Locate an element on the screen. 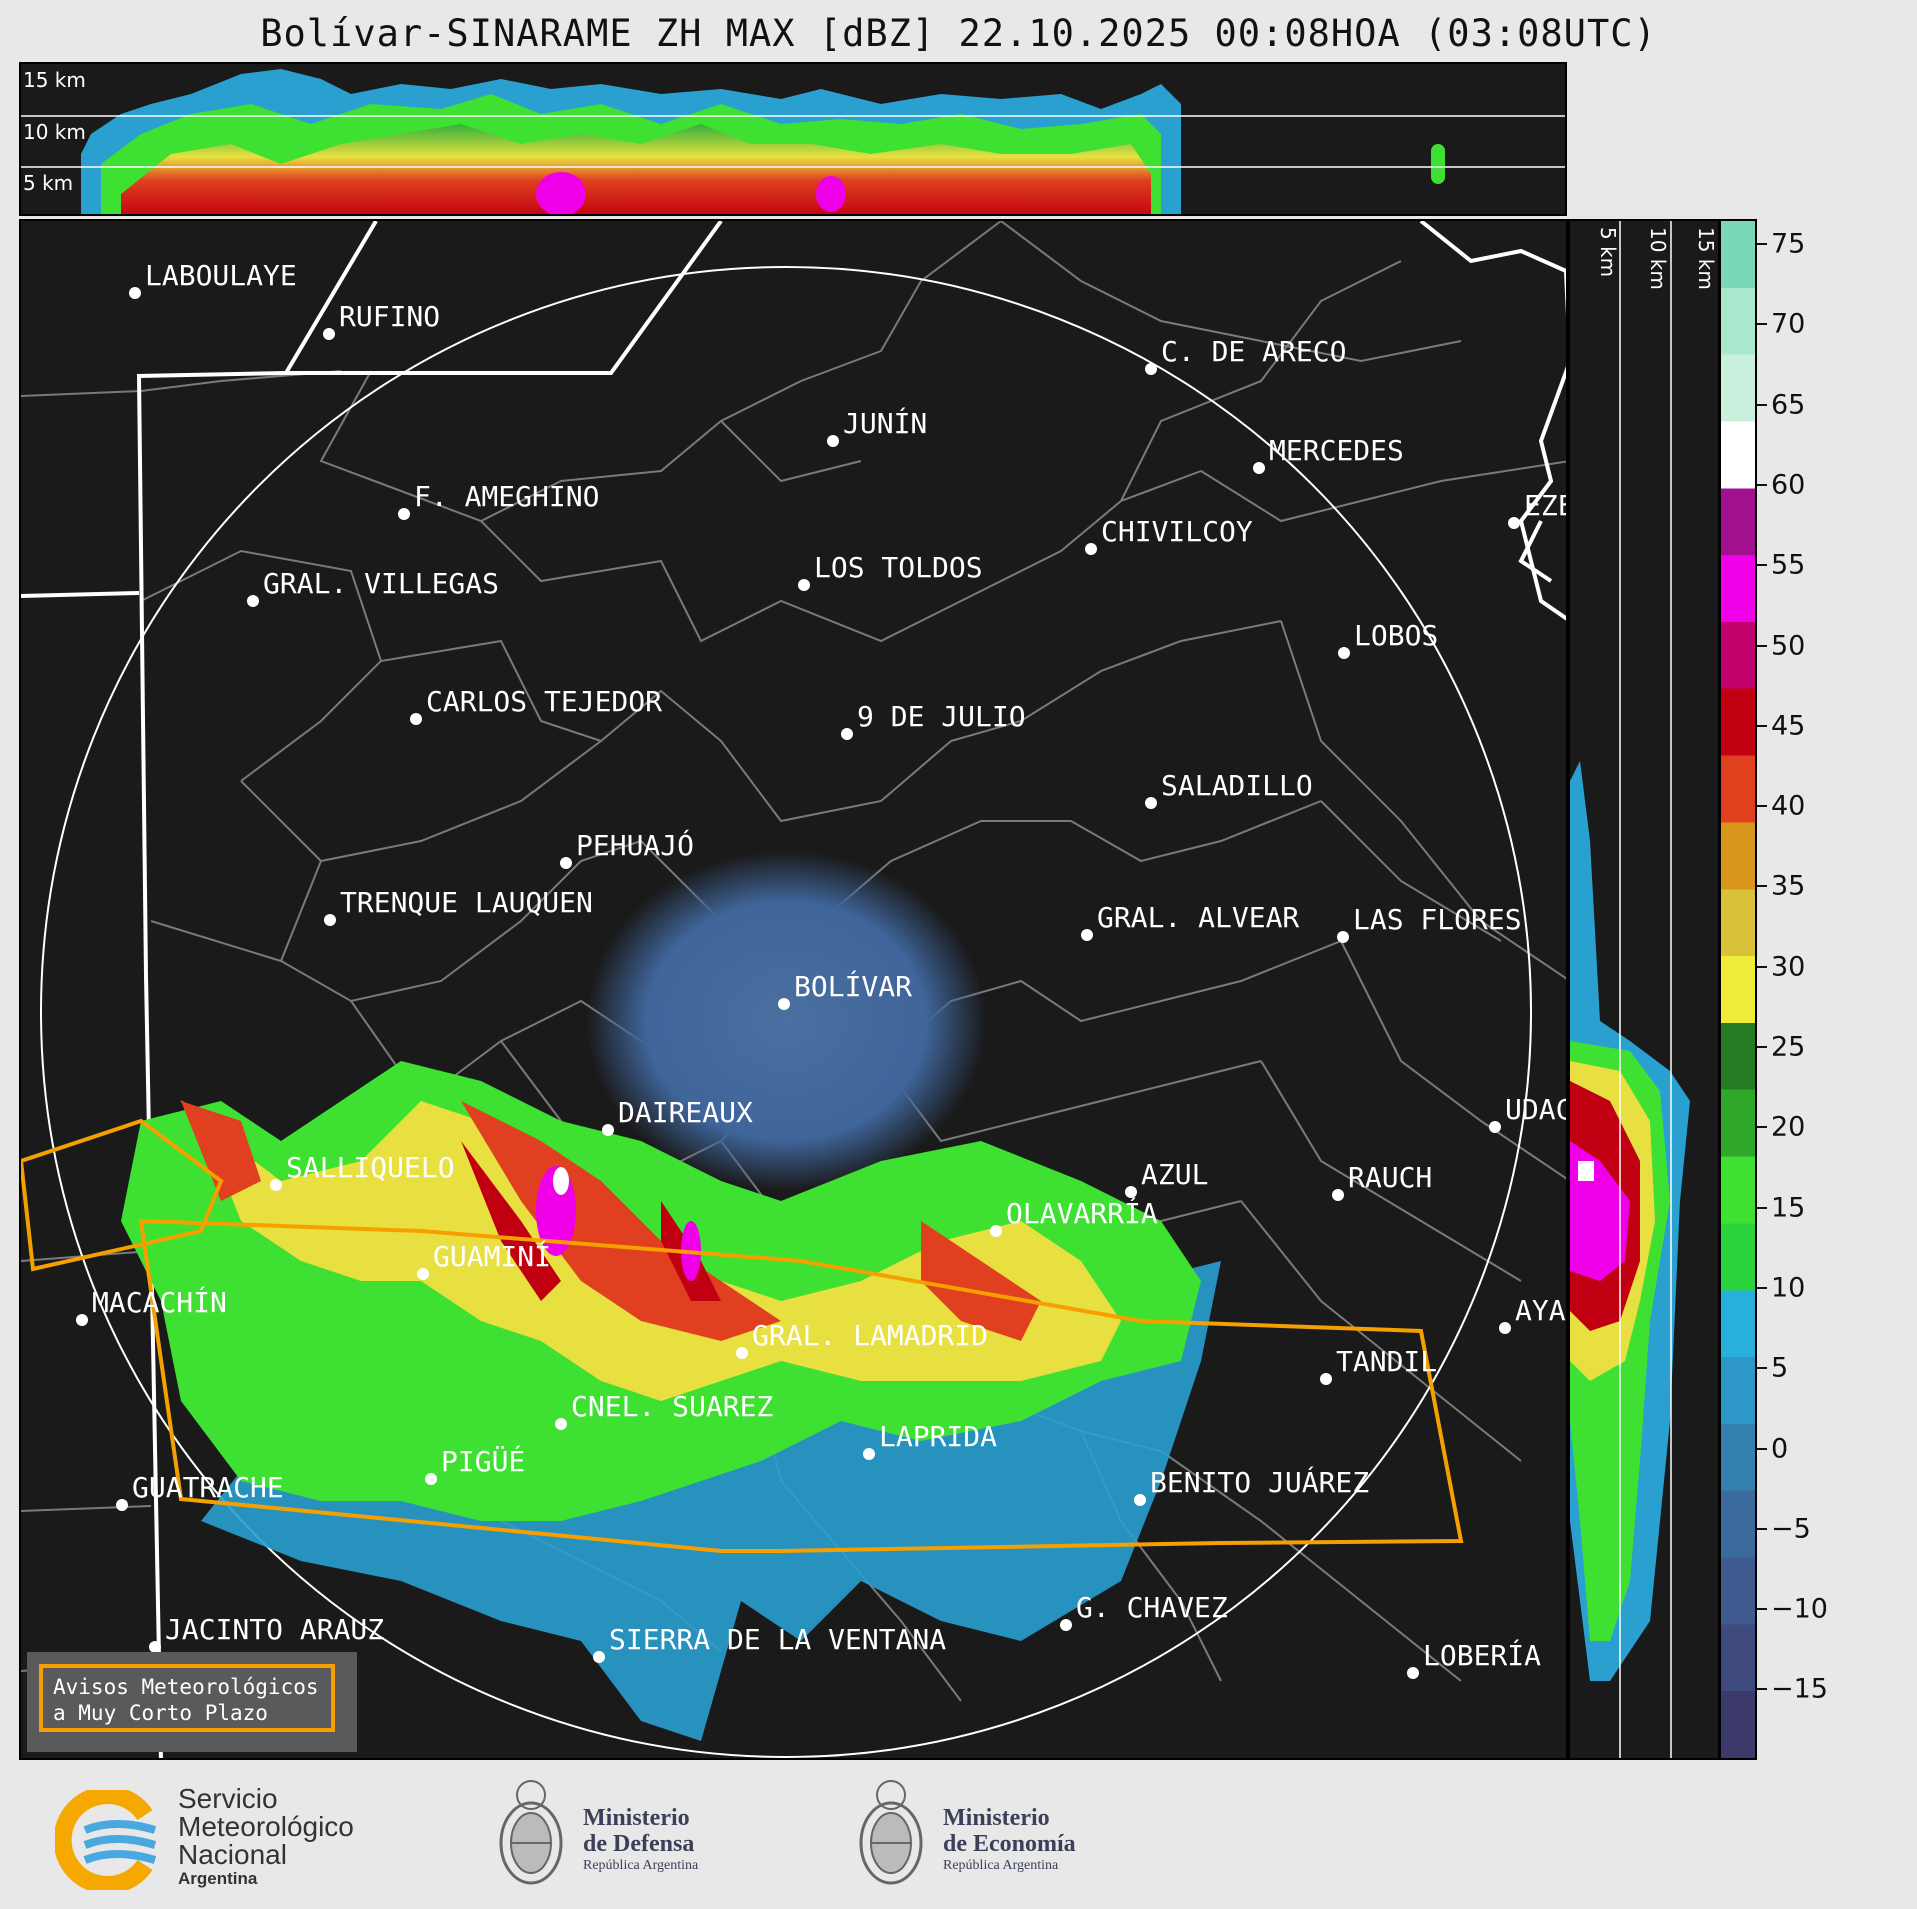 The height and width of the screenshot is (1909, 1917). city-label: 9 DE JULIO is located at coordinates (941, 716).